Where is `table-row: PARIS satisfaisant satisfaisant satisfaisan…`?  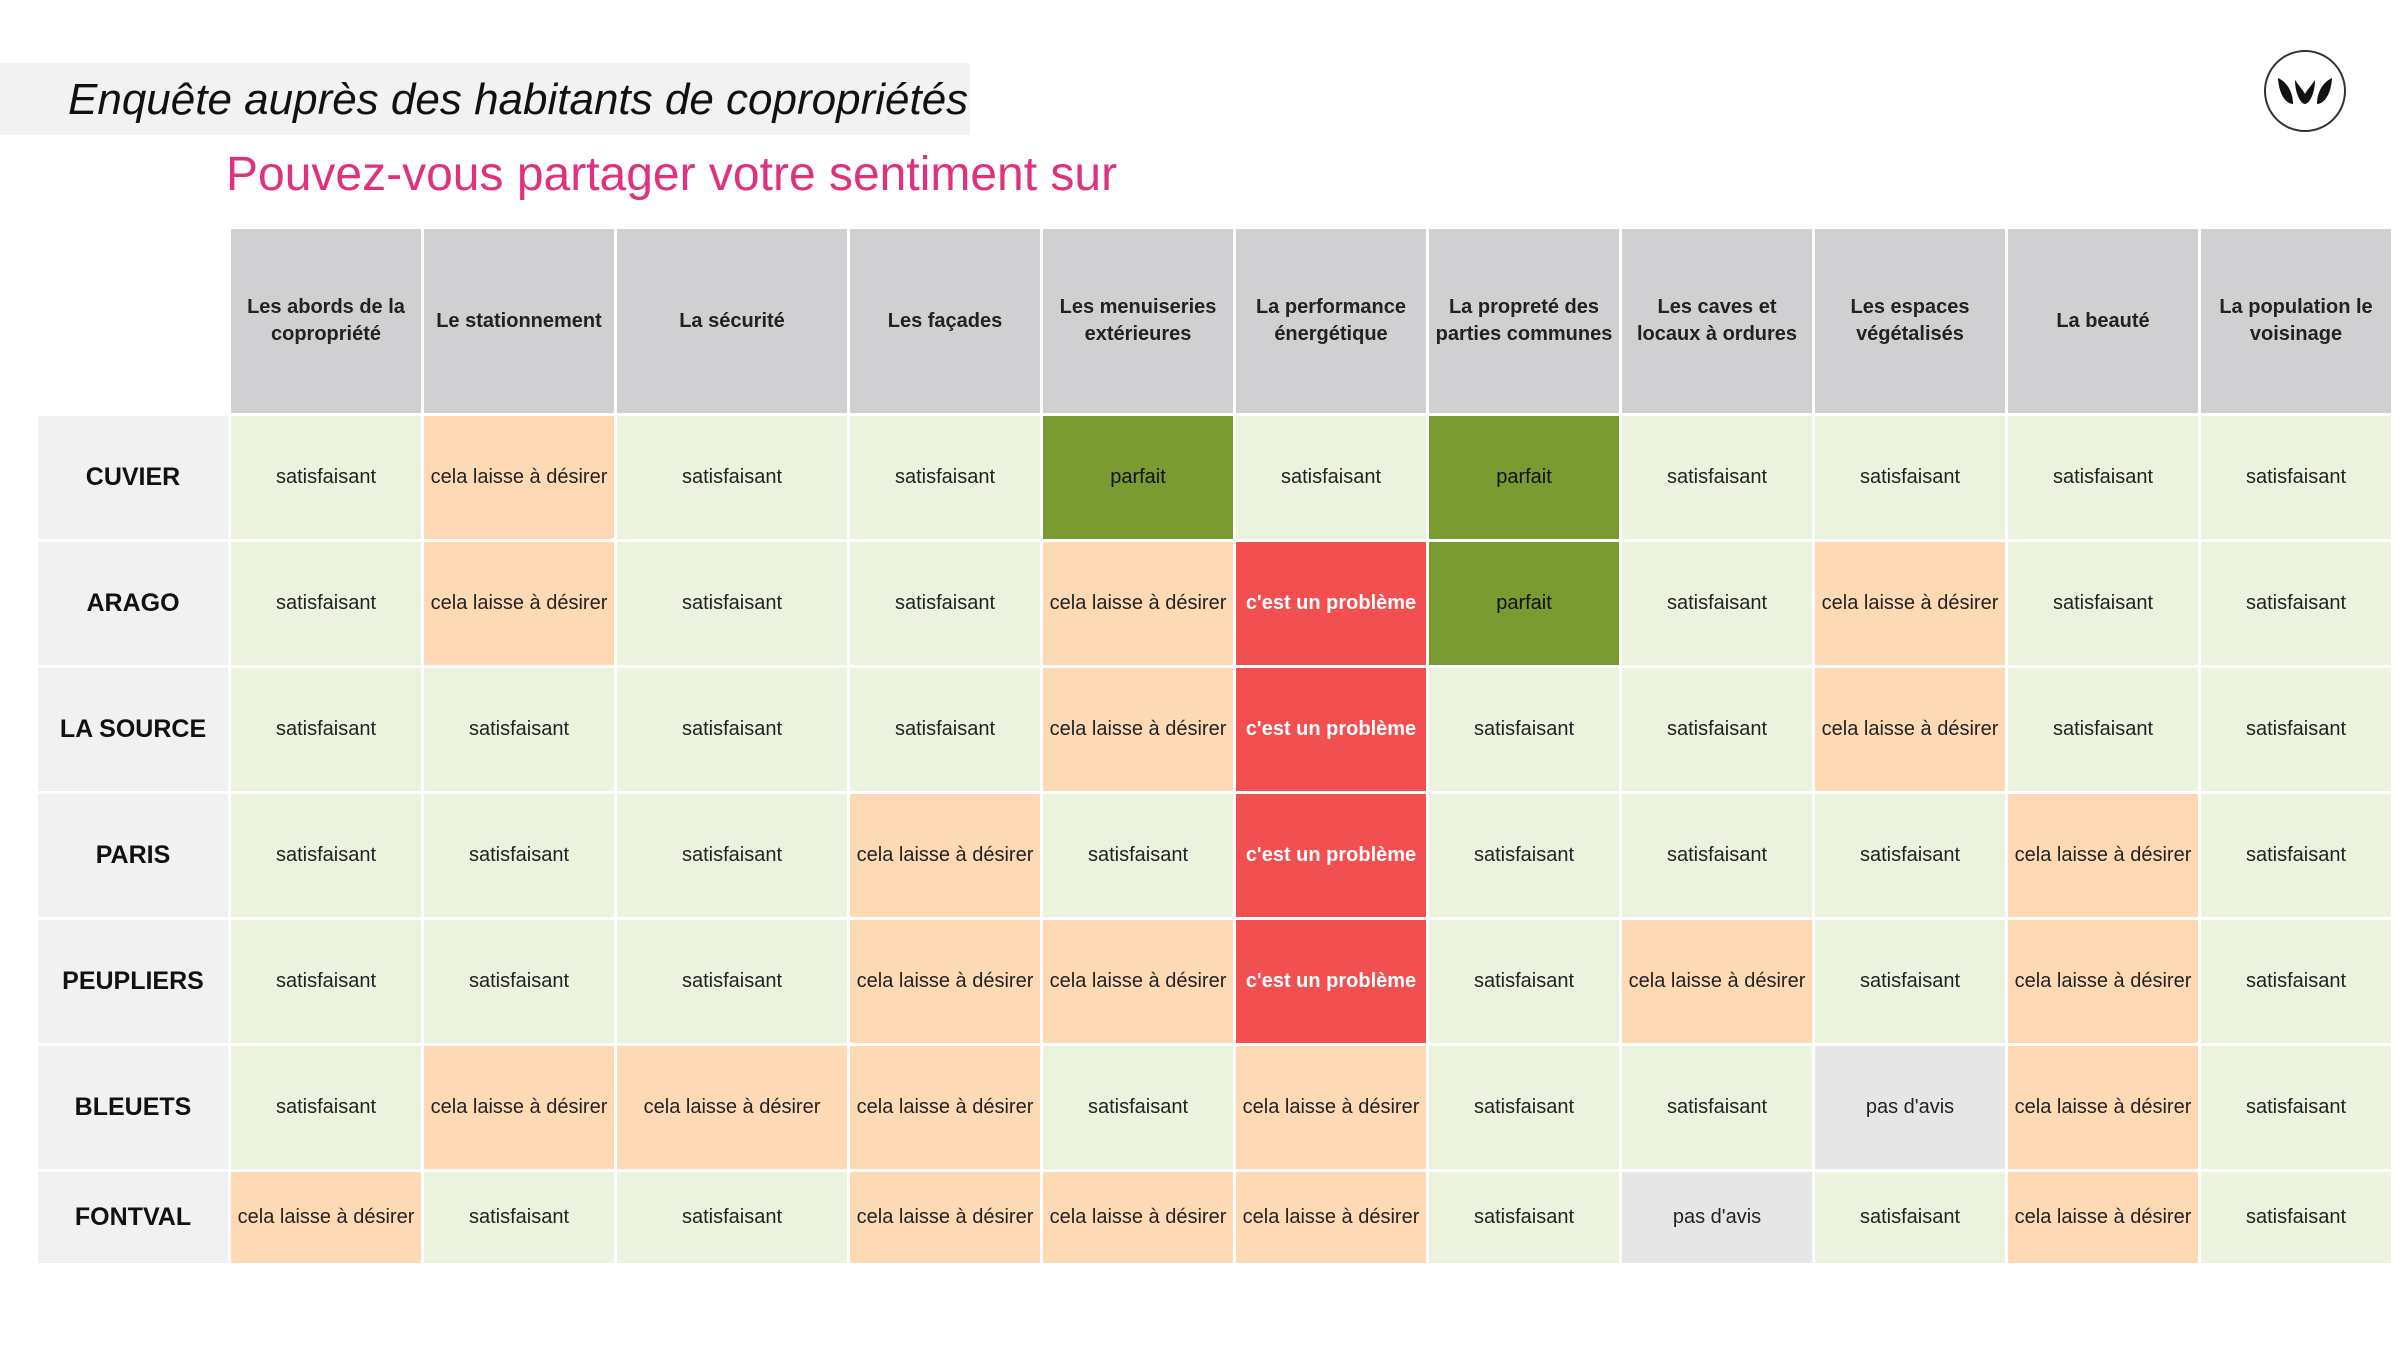 table-row: PARIS satisfaisant satisfaisant satisfaisan… is located at coordinates (1214, 855).